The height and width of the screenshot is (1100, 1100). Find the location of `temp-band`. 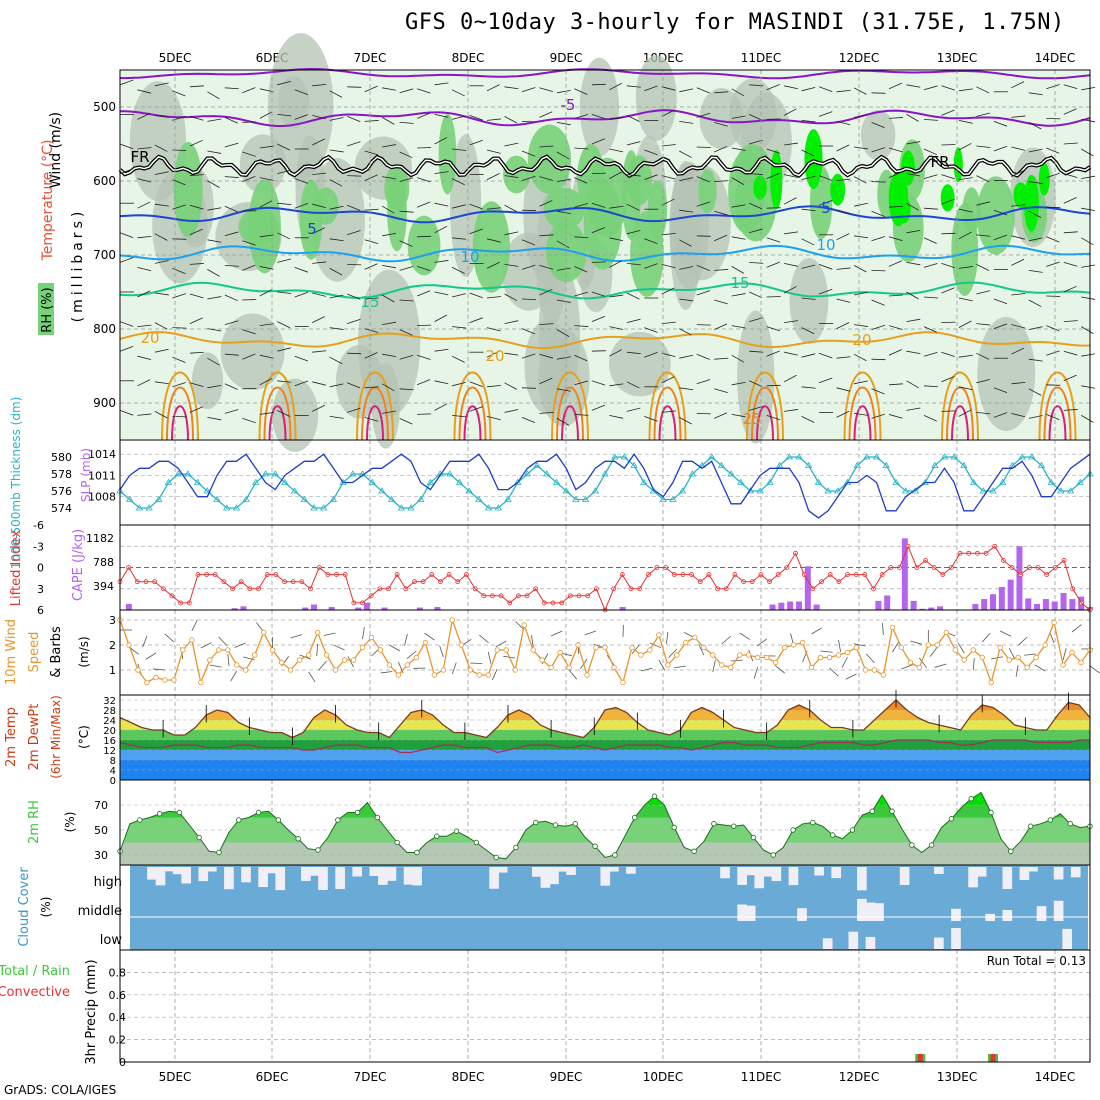

temp-band is located at coordinates (605, 725).